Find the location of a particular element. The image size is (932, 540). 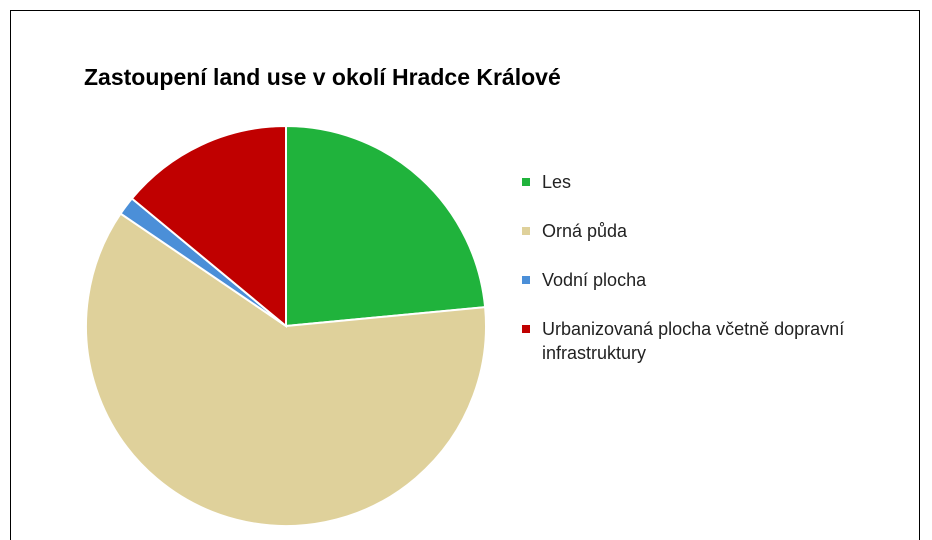

legend-item: Vodní plocha is located at coordinates (702, 280).